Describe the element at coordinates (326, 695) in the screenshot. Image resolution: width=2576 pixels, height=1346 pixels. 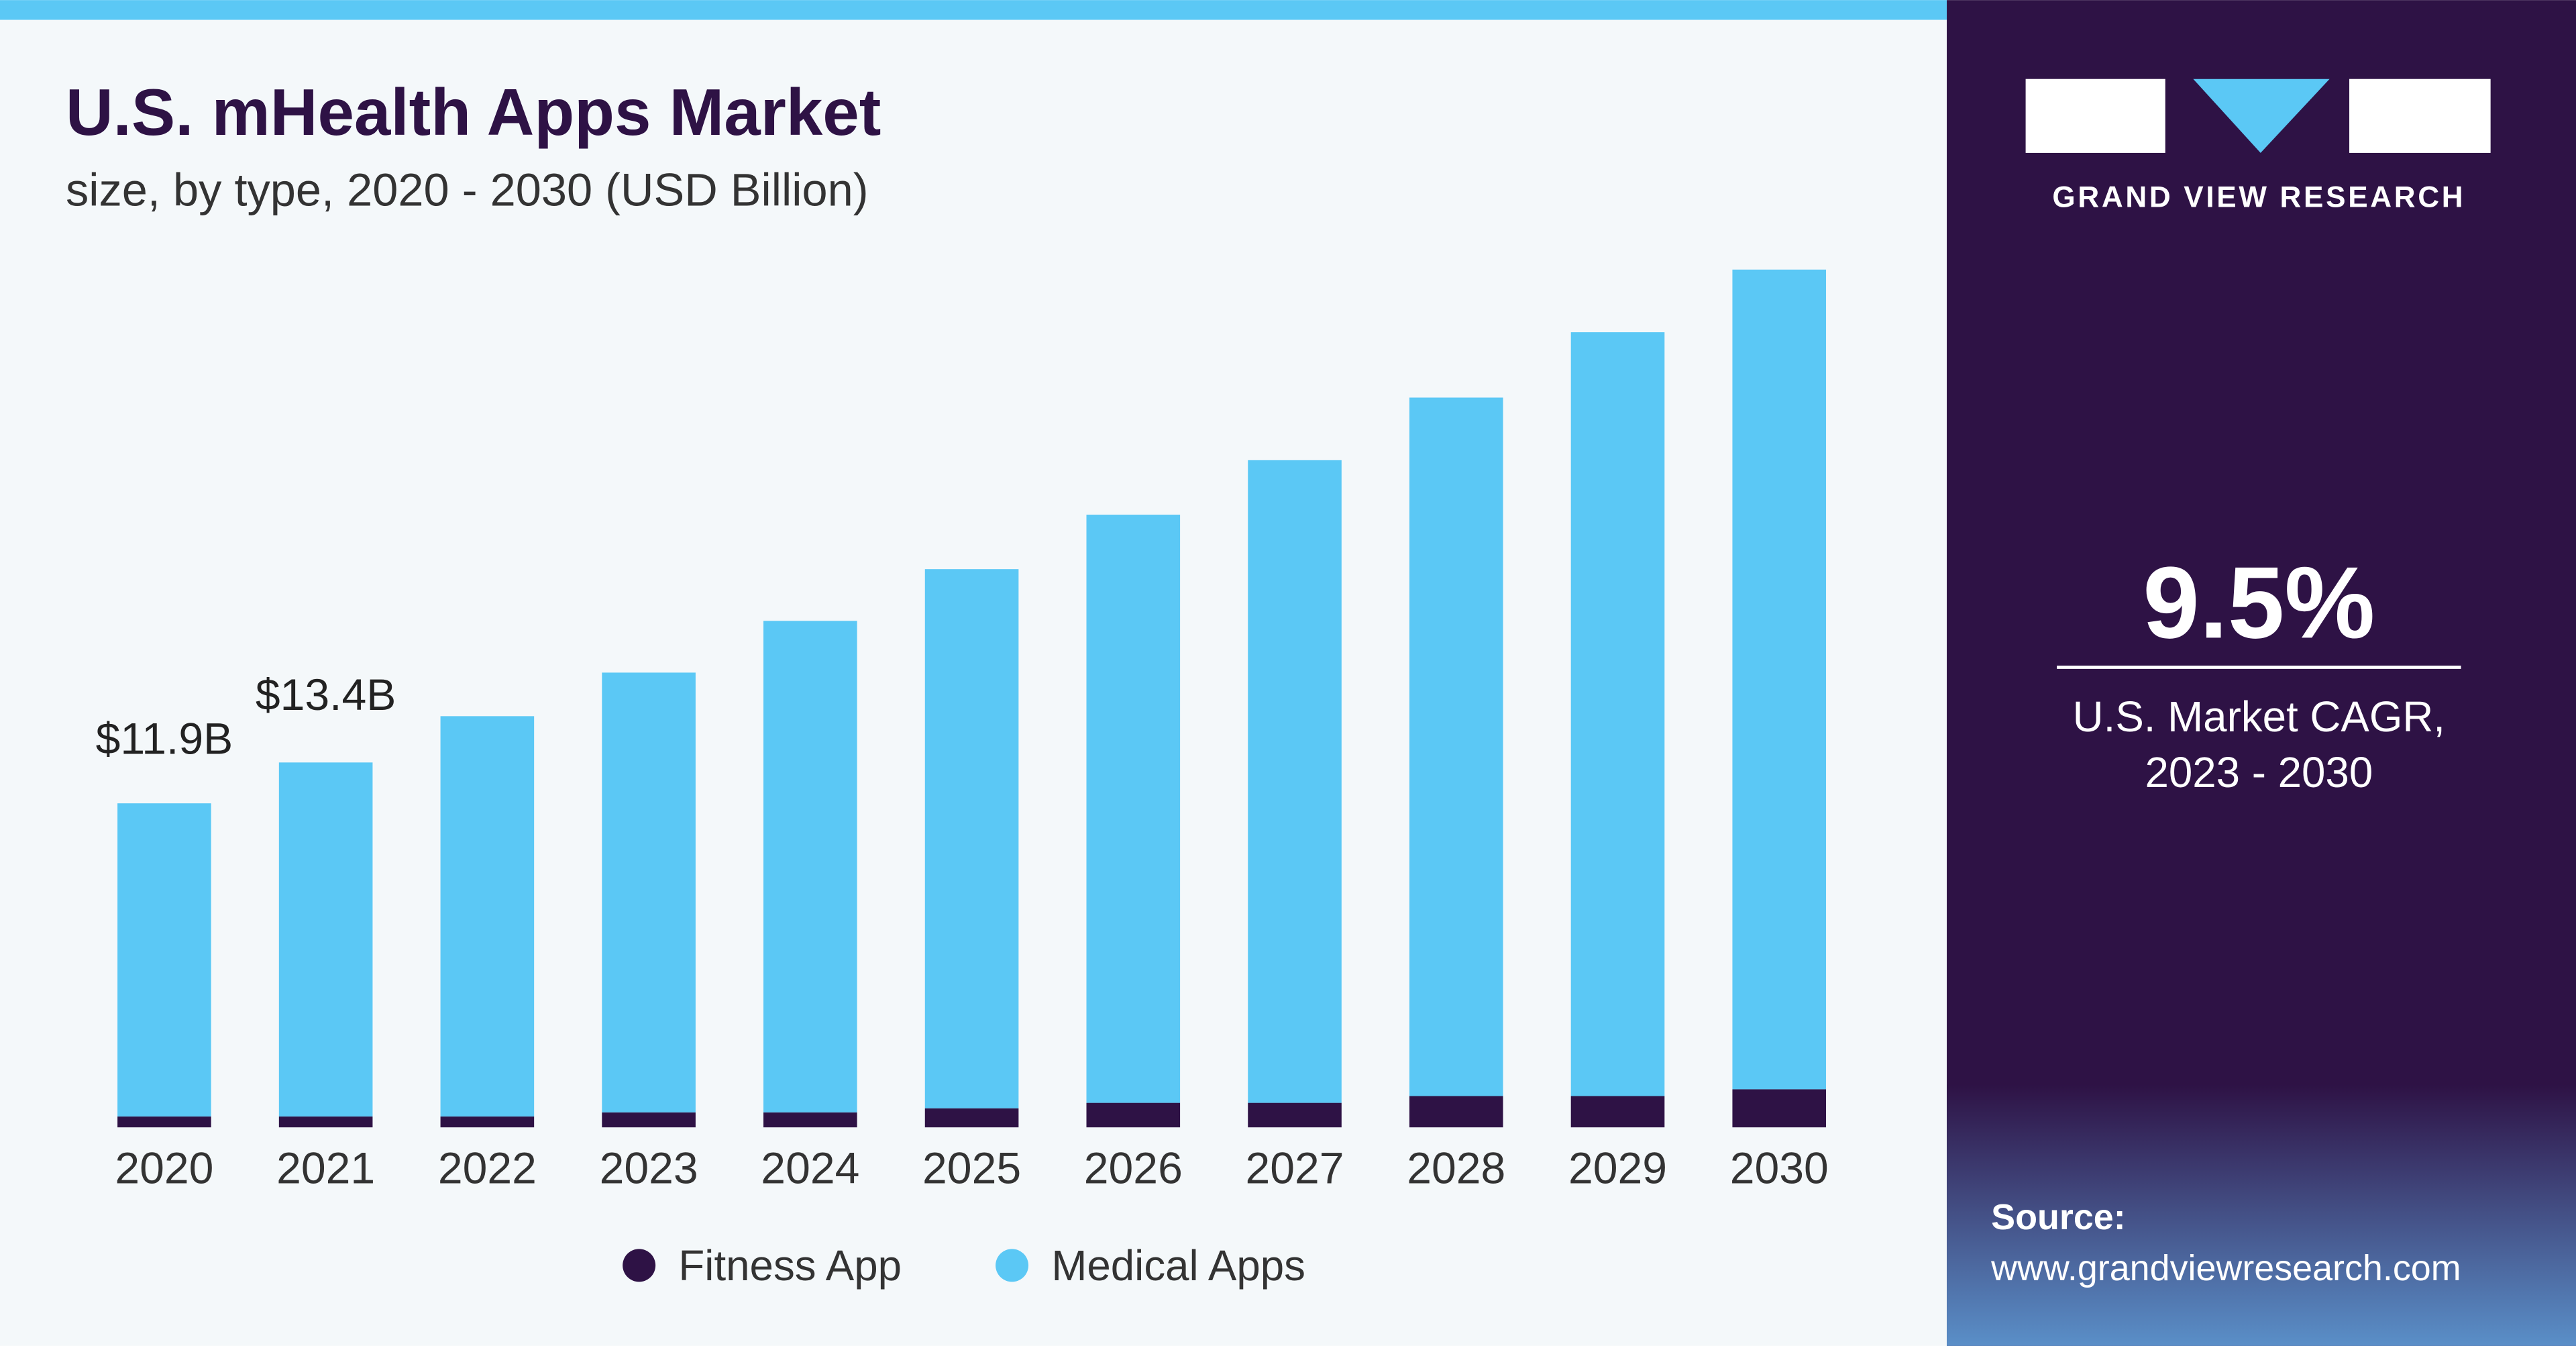
I see `total-label: $13.4B` at that location.